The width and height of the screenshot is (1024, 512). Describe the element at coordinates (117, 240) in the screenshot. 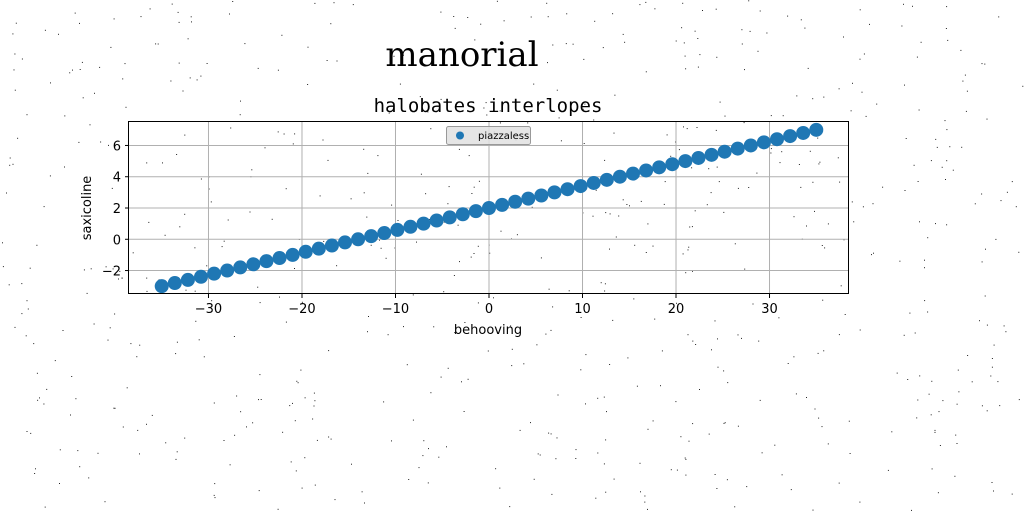

I see `y-tick-label: 0` at that location.